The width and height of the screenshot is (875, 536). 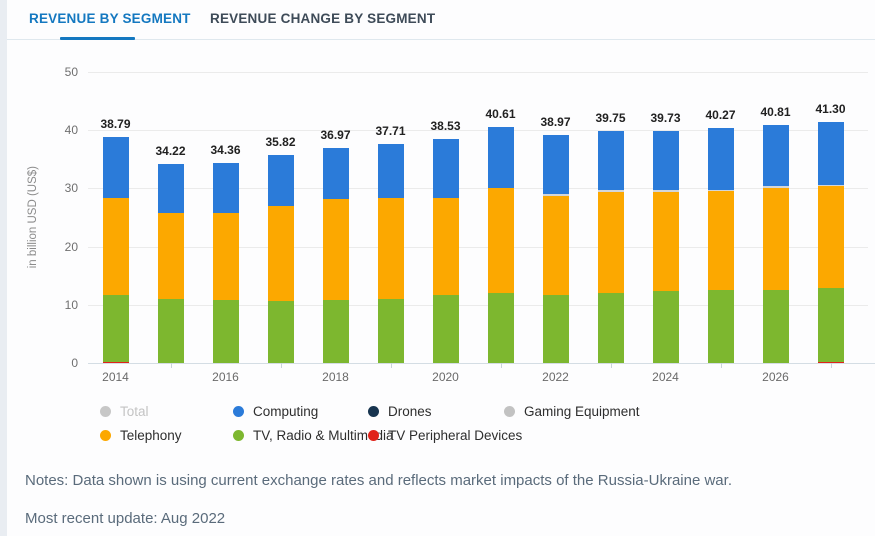 I want to click on bar-segment-2017-computing, so click(x=280, y=180).